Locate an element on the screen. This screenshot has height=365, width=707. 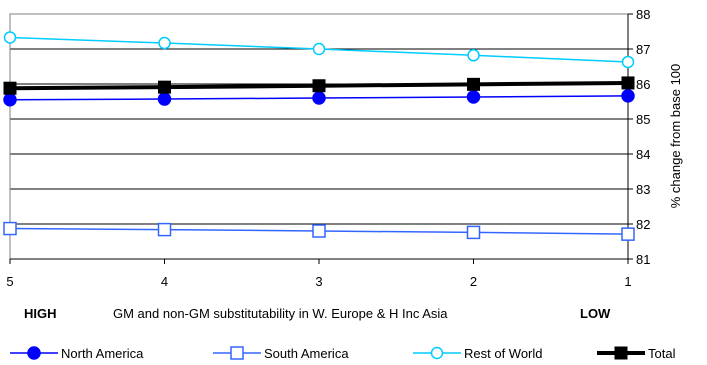
legend-label-total: Total is located at coordinates (662, 353).